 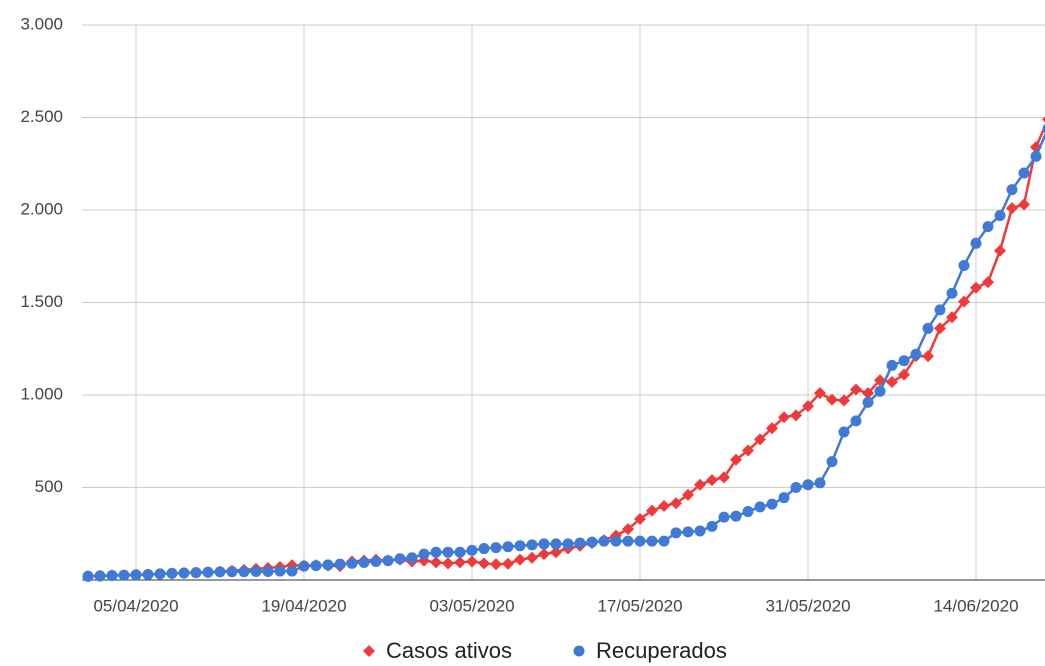 I want to click on y-tick-label: 2.500, so click(x=41, y=116).